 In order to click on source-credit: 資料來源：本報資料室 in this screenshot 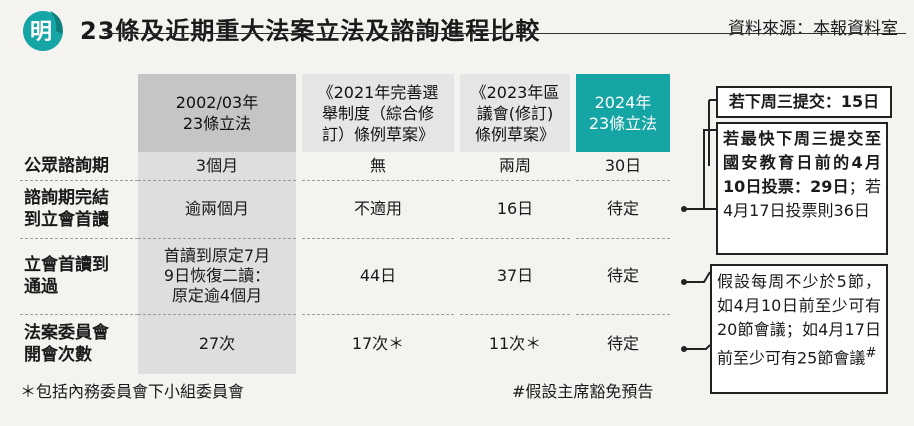, I will do `click(813, 29)`.